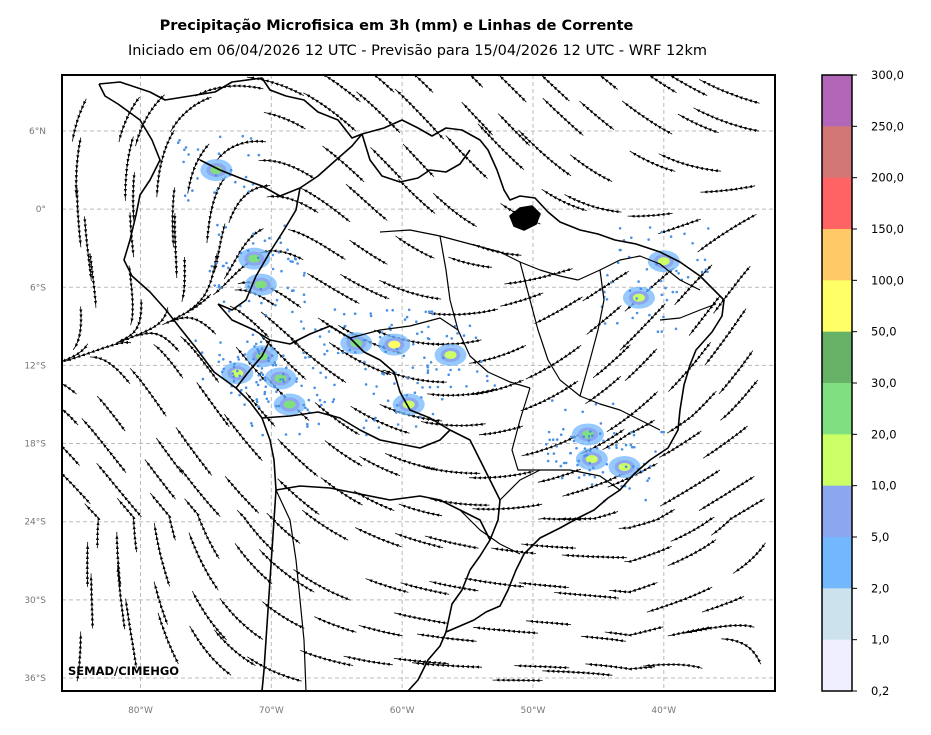  What do you see at coordinates (37, 132) in the screenshot?
I see `lat-tick-label: 6°N` at bounding box center [37, 132].